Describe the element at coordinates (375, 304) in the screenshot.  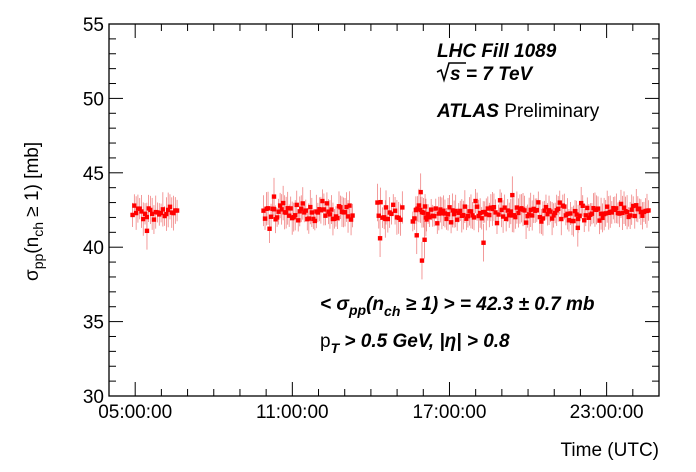
I see `mean-paren: (n` at that location.